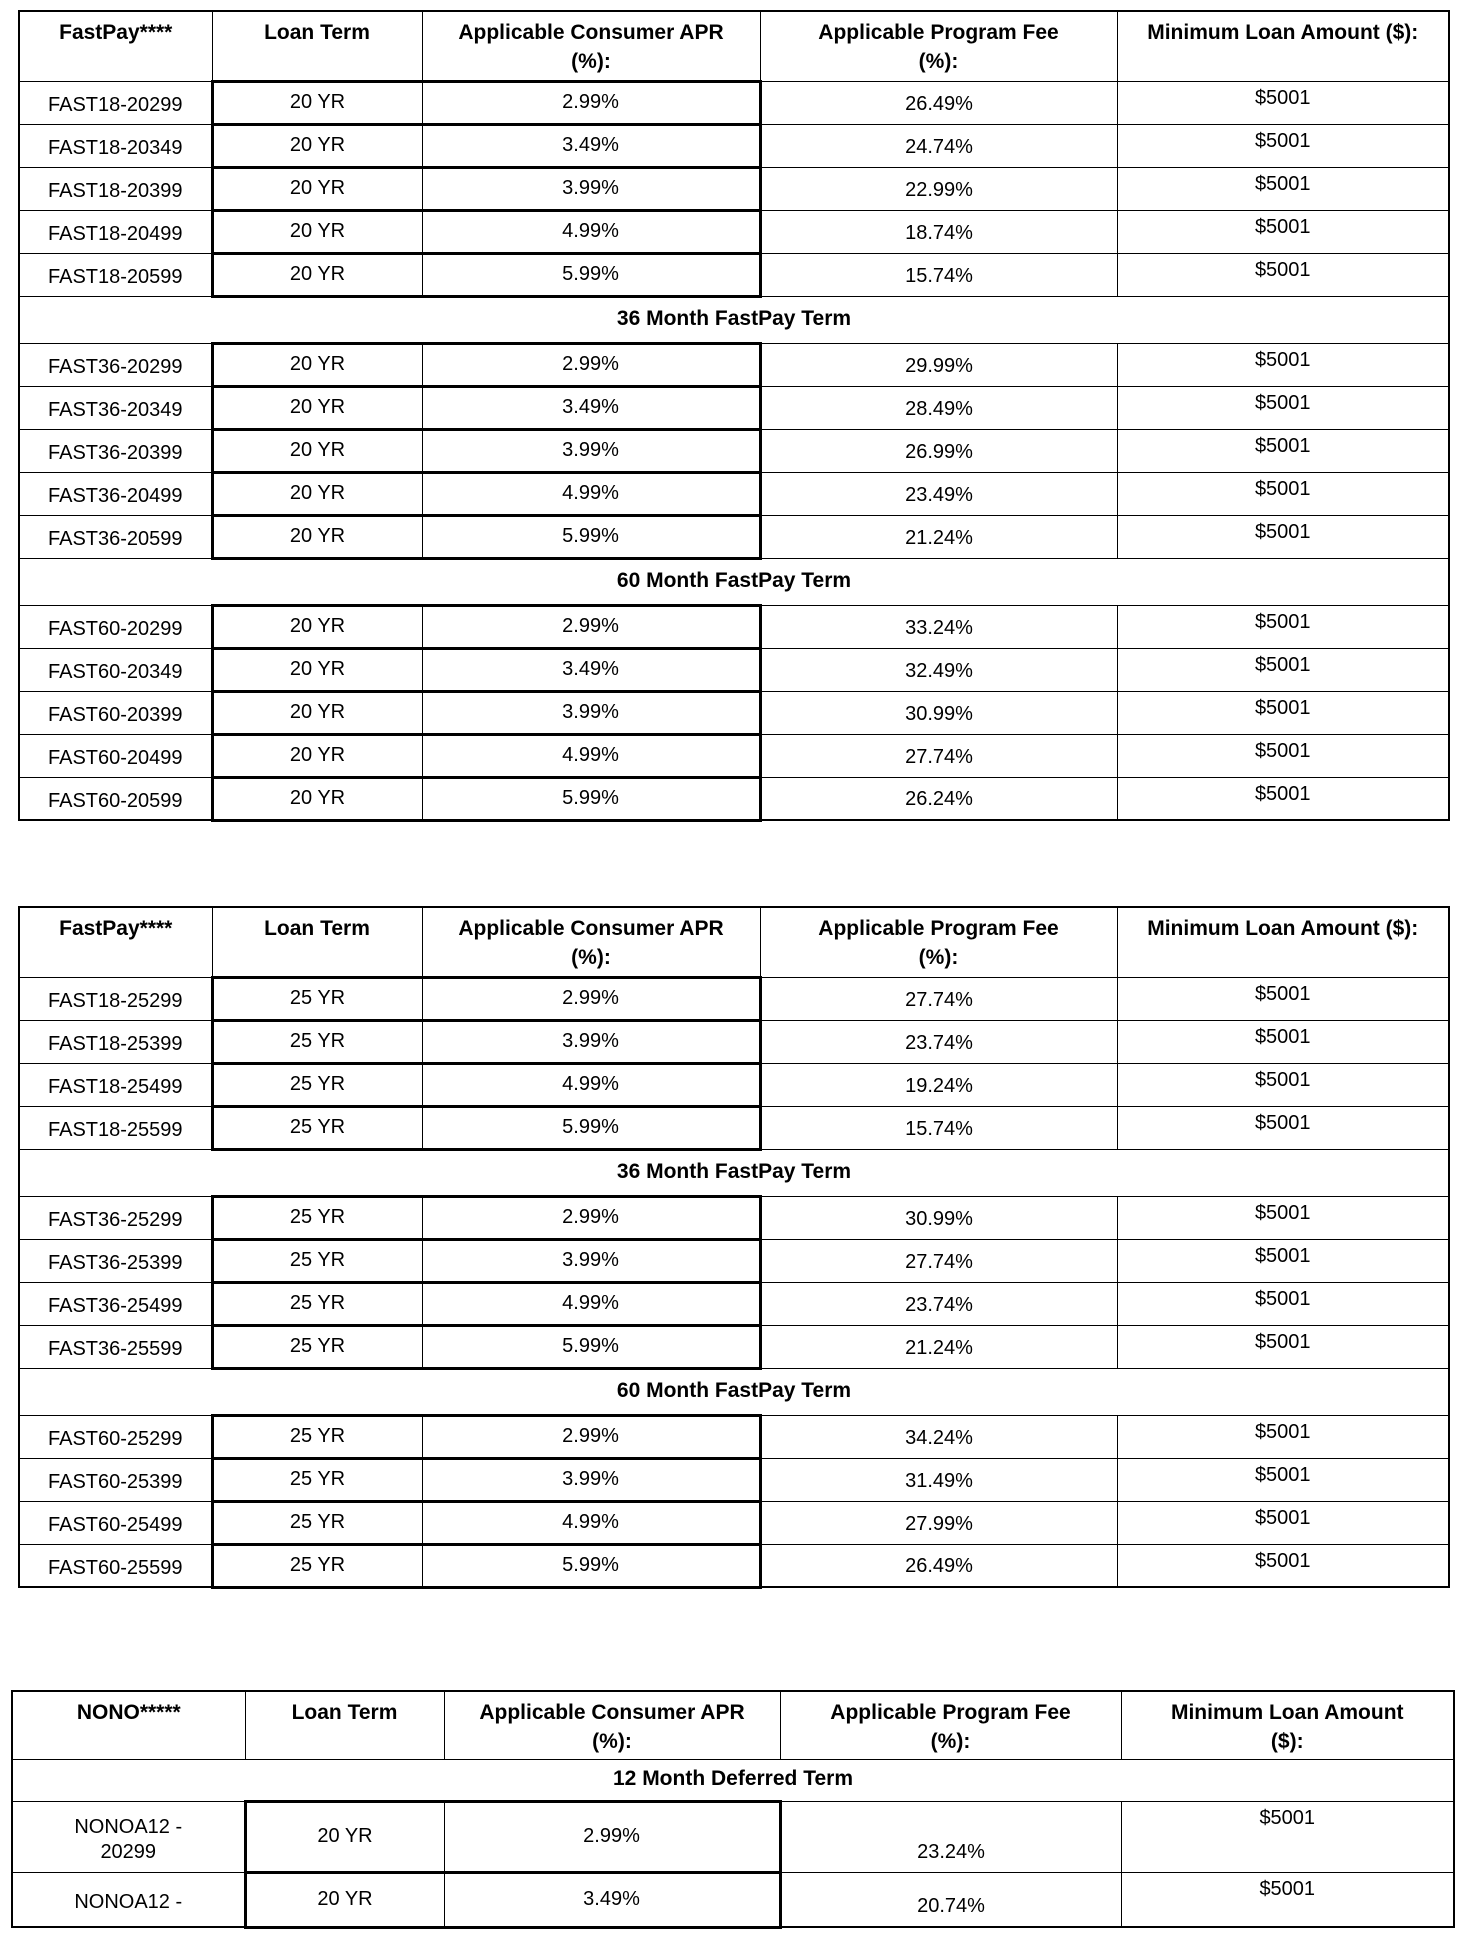  What do you see at coordinates (733, 1836) in the screenshot?
I see `table-row: NONOA12 - 20299 20 YR 2.99% 23.24% $5001` at bounding box center [733, 1836].